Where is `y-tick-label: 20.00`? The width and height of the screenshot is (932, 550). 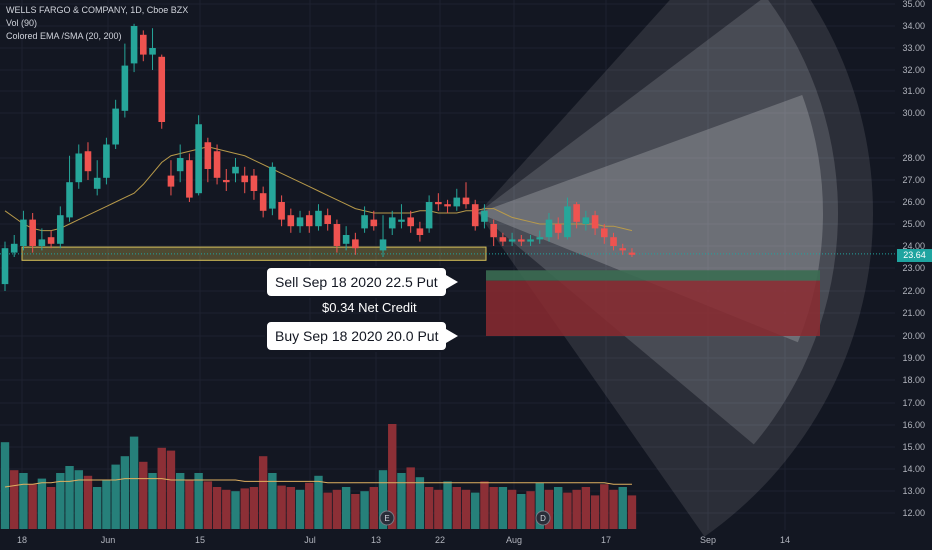 y-tick-label: 20.00 is located at coordinates (913, 336).